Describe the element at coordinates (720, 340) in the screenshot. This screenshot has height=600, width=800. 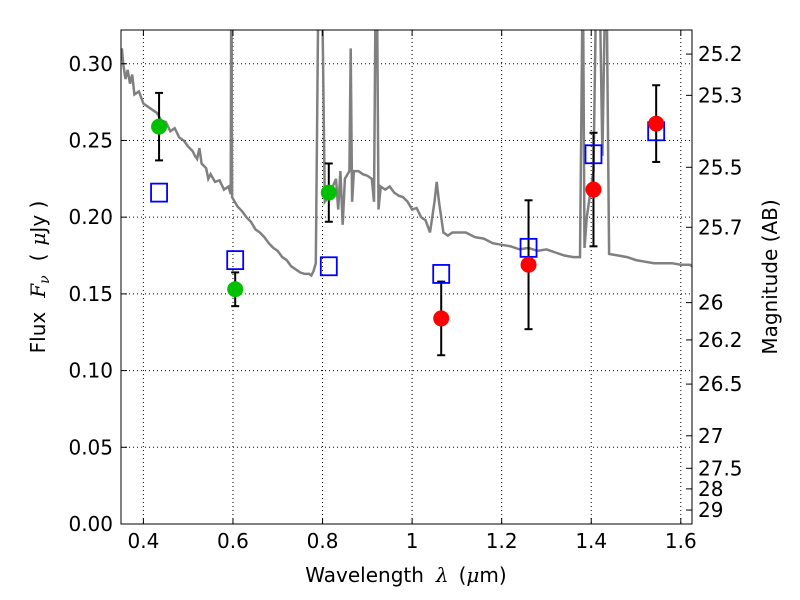
I see `y2-tick-label: 26.2` at that location.